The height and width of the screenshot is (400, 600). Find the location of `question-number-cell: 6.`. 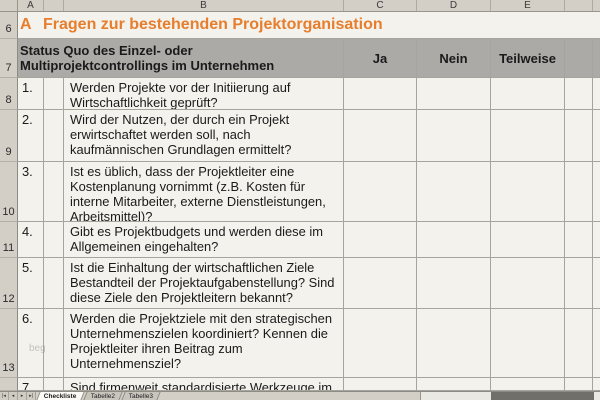

question-number-cell: 6. is located at coordinates (31, 343).